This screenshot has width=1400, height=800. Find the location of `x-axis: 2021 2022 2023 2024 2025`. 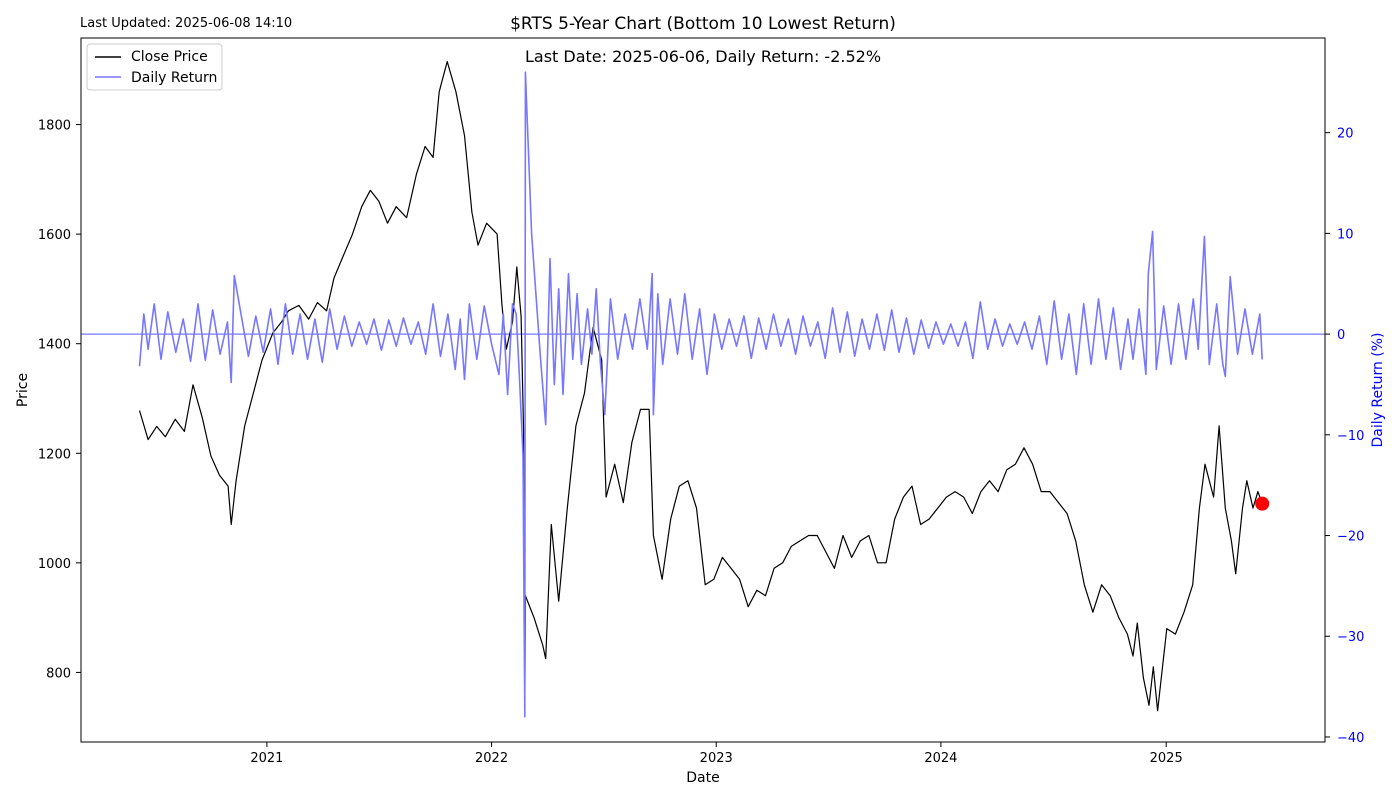

x-axis: 2021 2022 2023 2024 2025 is located at coordinates (716, 754).